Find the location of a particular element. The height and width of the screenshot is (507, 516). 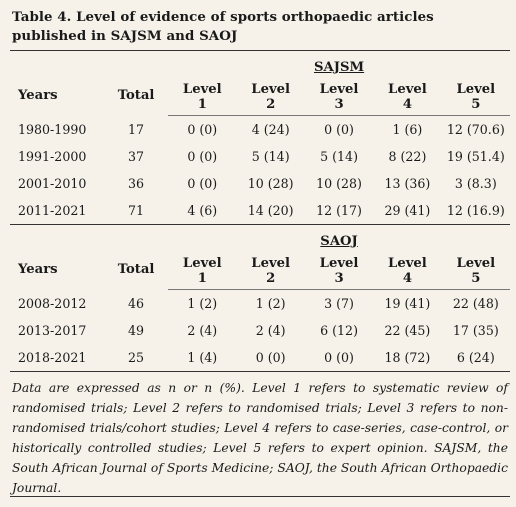

section-title-sajsm: SAJSM is located at coordinates (339, 62).